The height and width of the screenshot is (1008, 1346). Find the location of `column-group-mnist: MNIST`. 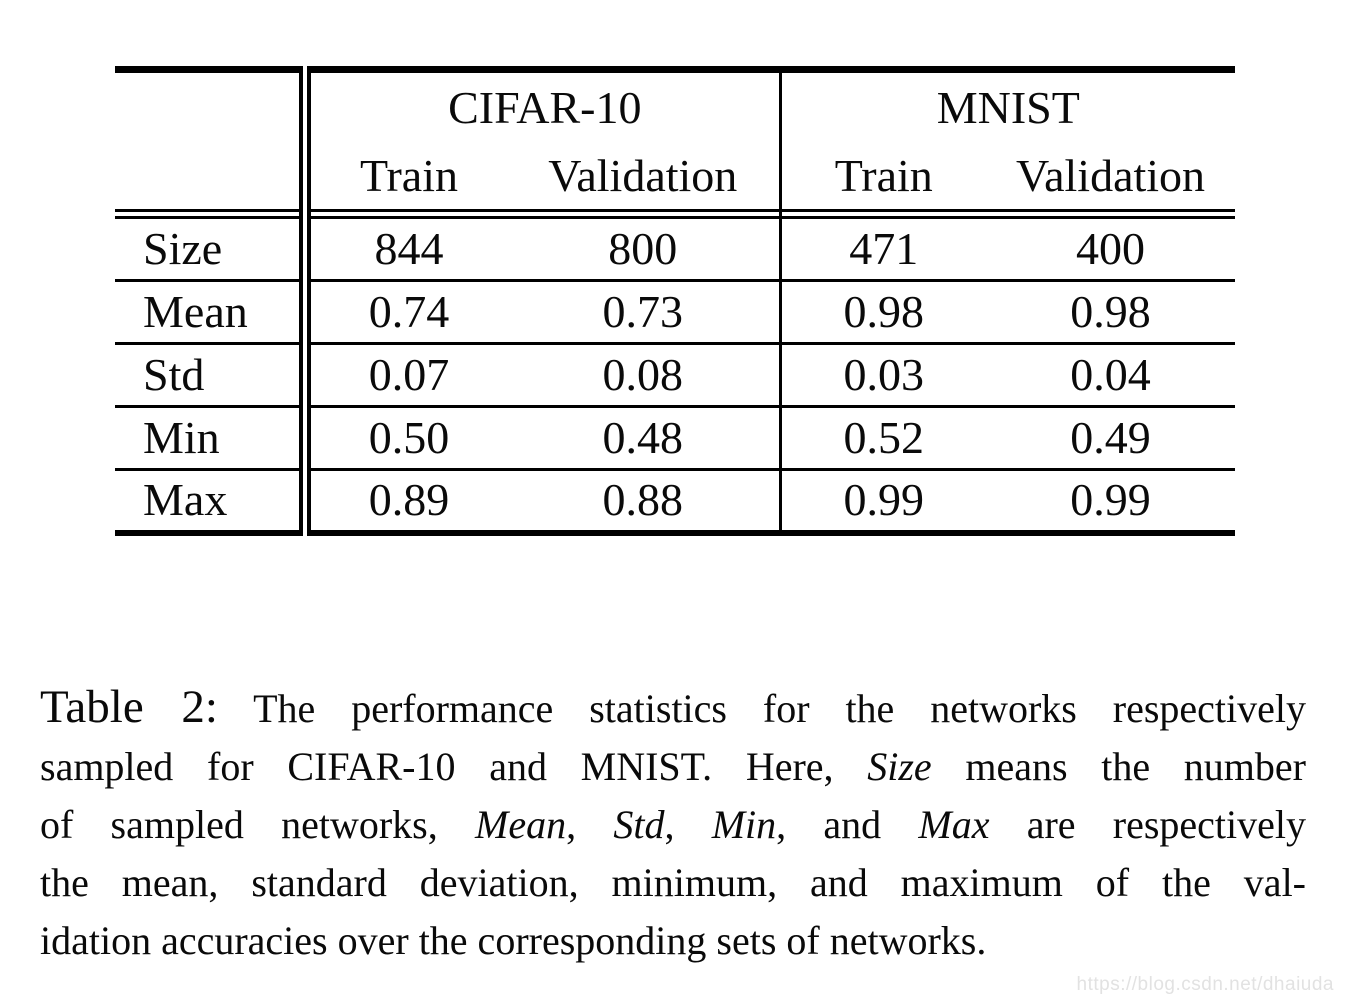

column-group-mnist: MNIST is located at coordinates (1007, 106).